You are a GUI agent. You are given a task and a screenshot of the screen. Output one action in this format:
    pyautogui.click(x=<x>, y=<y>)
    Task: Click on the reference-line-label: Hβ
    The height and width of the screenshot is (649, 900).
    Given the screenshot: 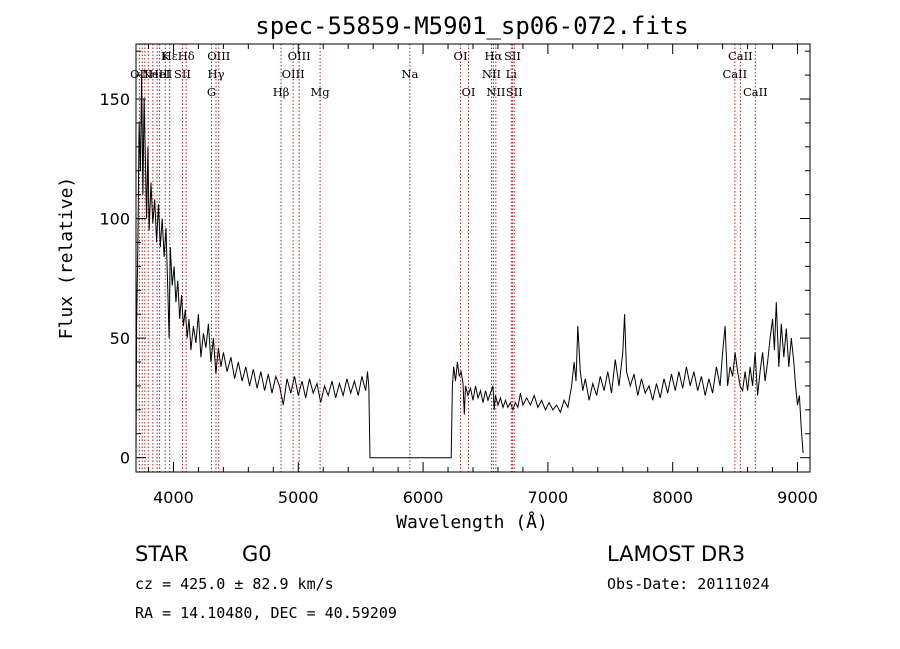 What is the action you would take?
    pyautogui.click(x=281, y=92)
    